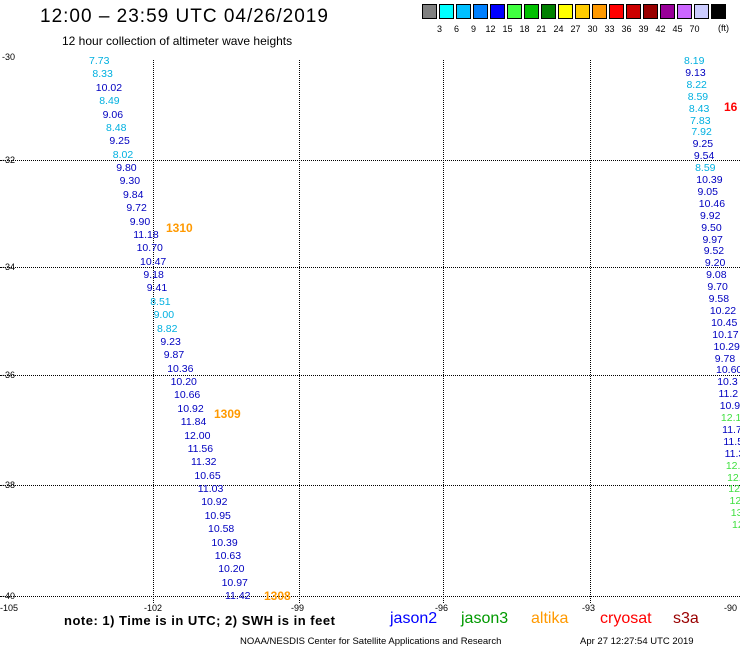 Image resolution: width=740 pixels, height=650 pixels. Describe the element at coordinates (711, 227) in the screenshot. I see `wave-height-label: 9.50` at that location.